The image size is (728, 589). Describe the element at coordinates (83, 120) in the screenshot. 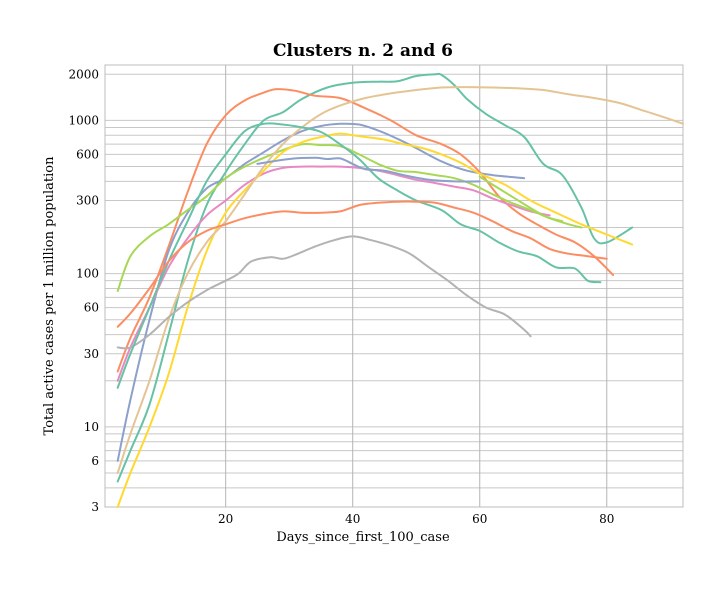

I see `y-tick-label: 1000` at that location.